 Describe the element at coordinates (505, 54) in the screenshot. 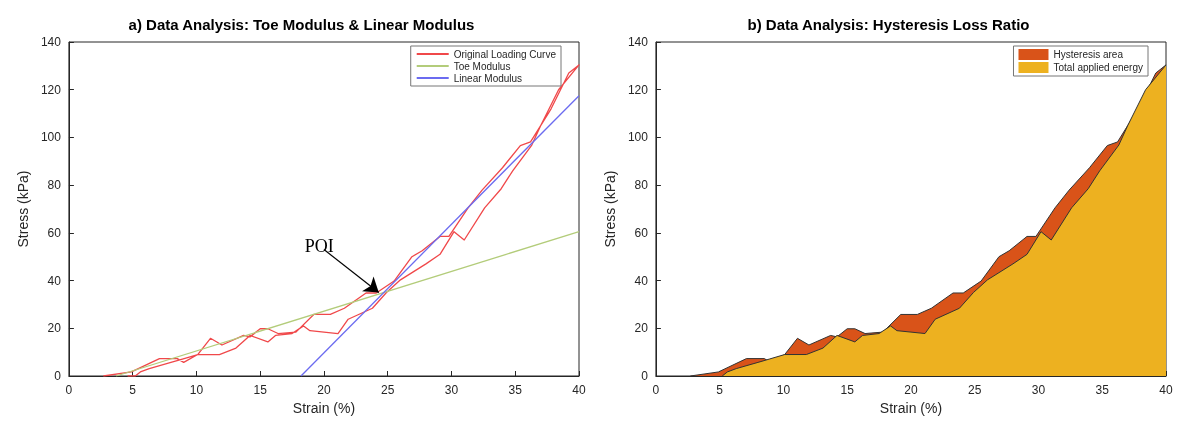

I see `legend-label: Original Loading Curve` at that location.